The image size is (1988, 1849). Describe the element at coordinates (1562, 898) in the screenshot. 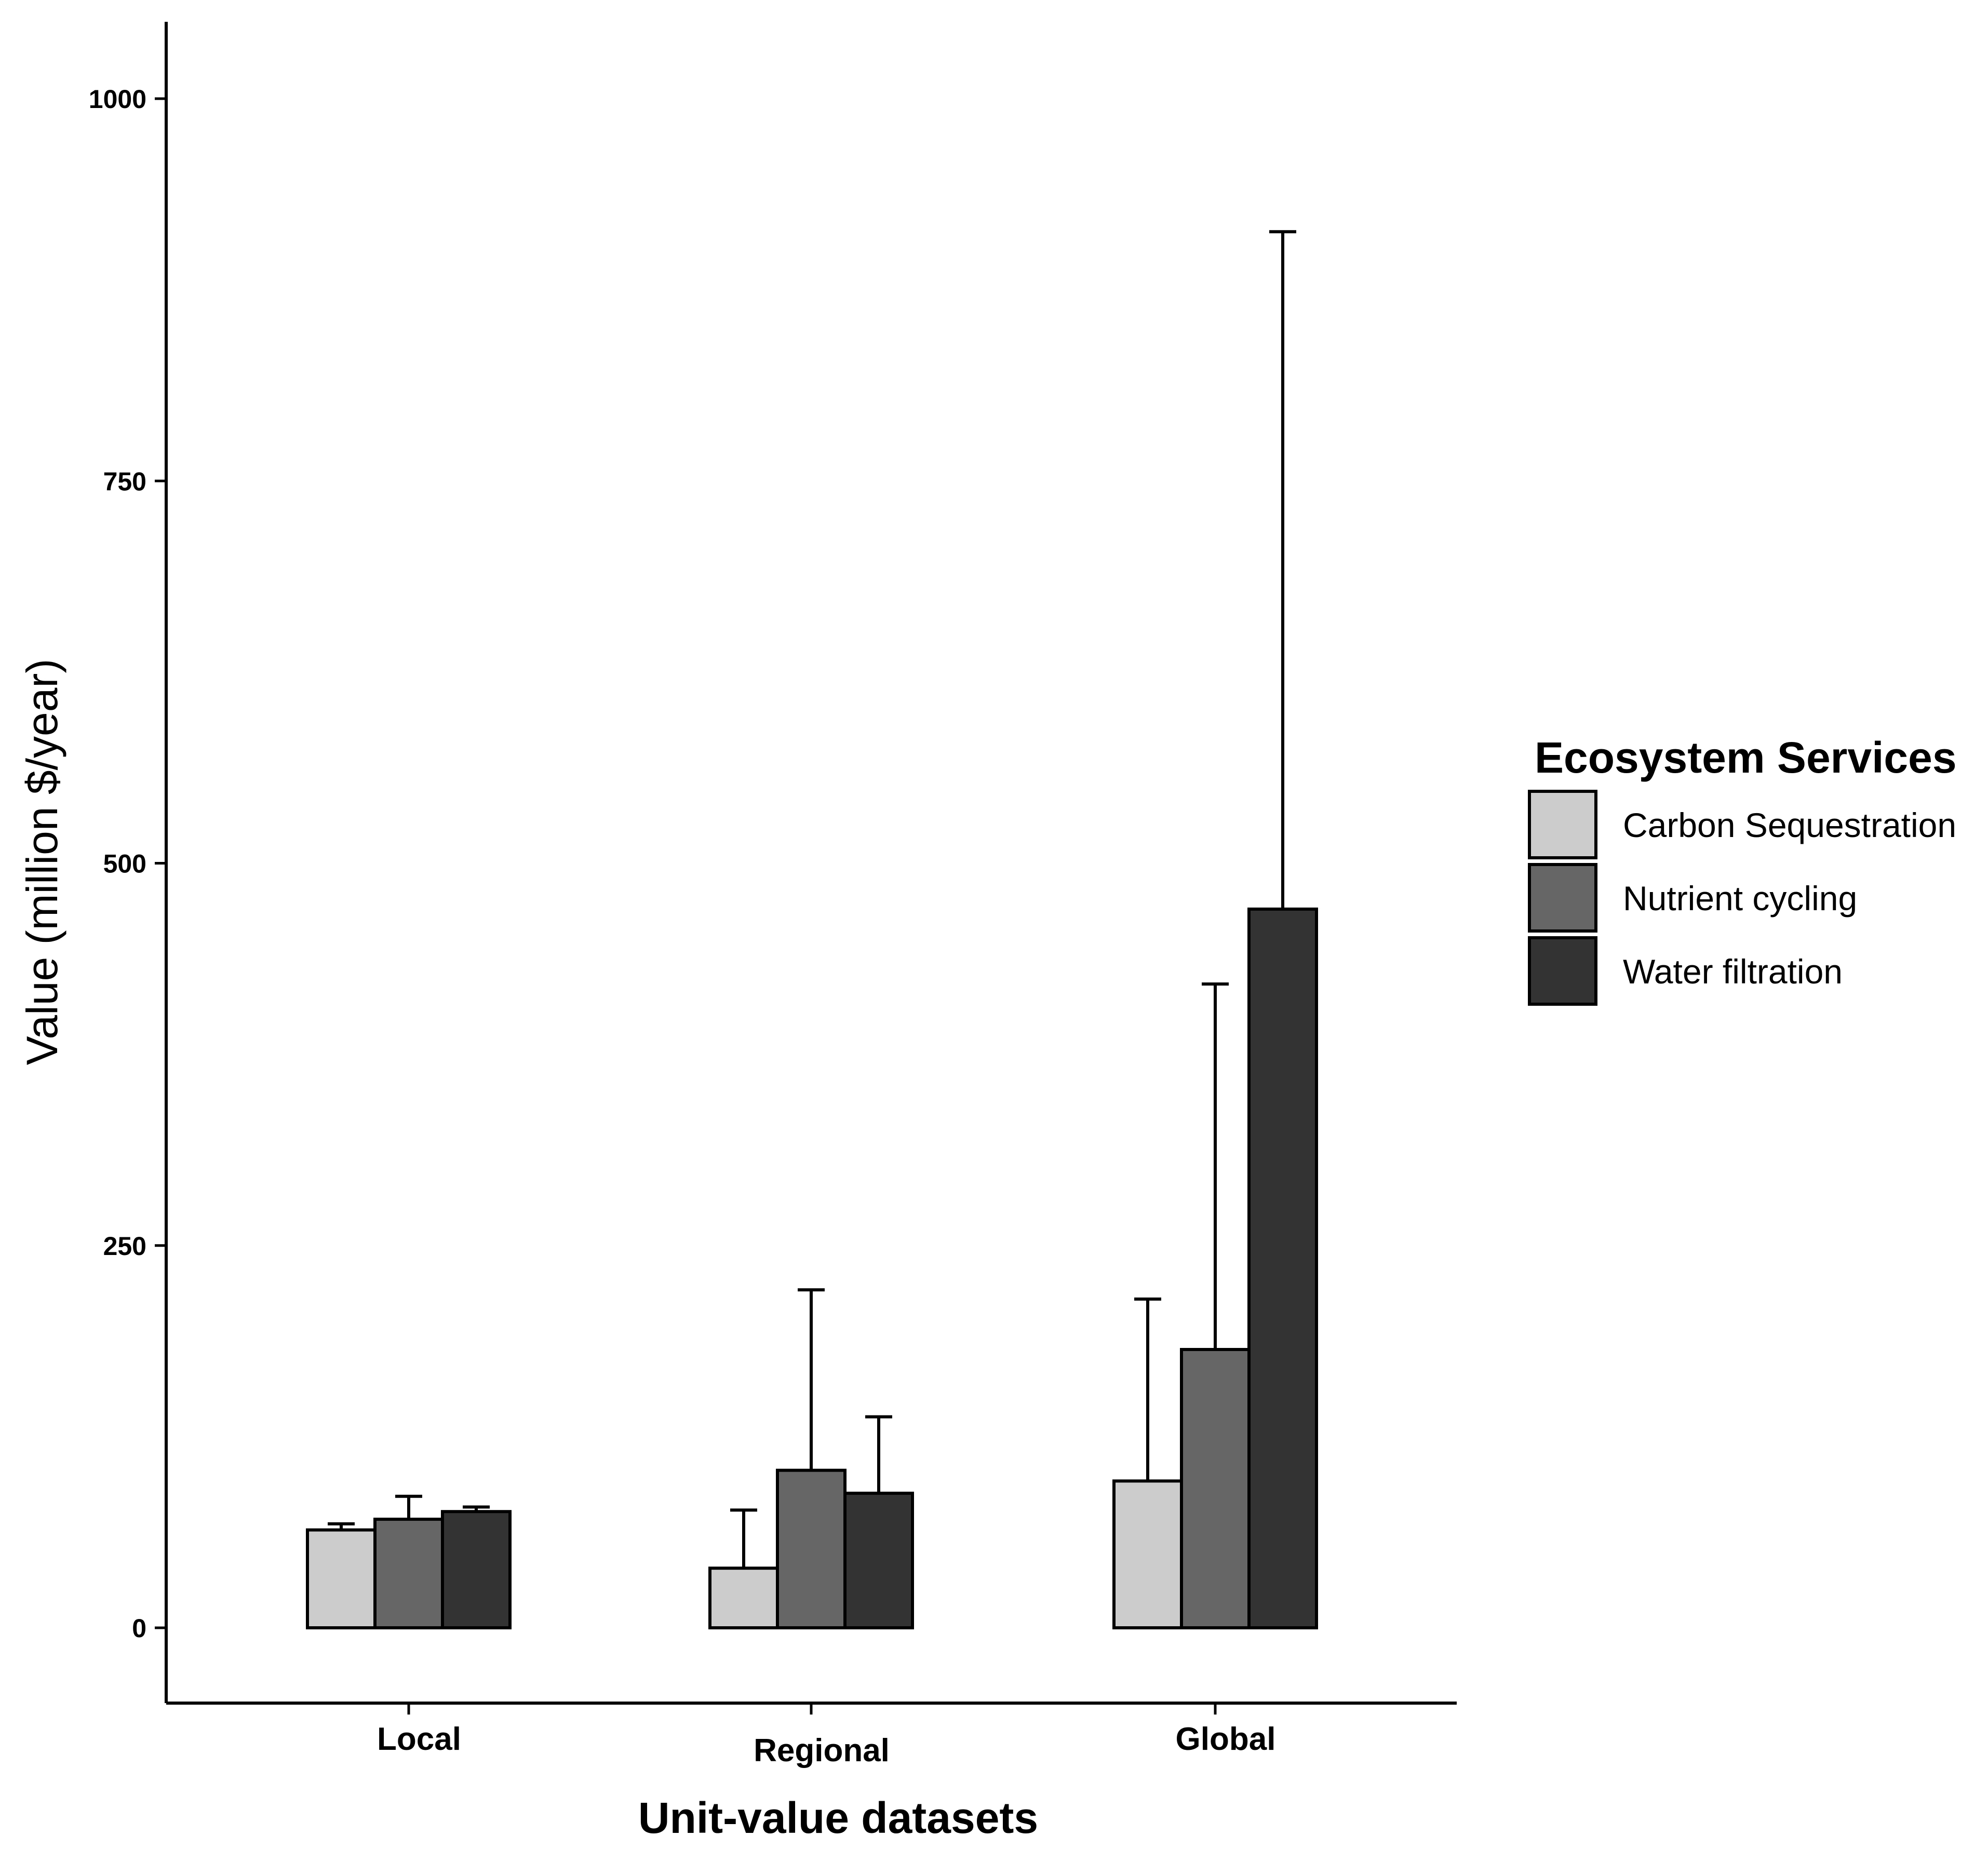

I see `legend-key-nutrient-cycling` at that location.